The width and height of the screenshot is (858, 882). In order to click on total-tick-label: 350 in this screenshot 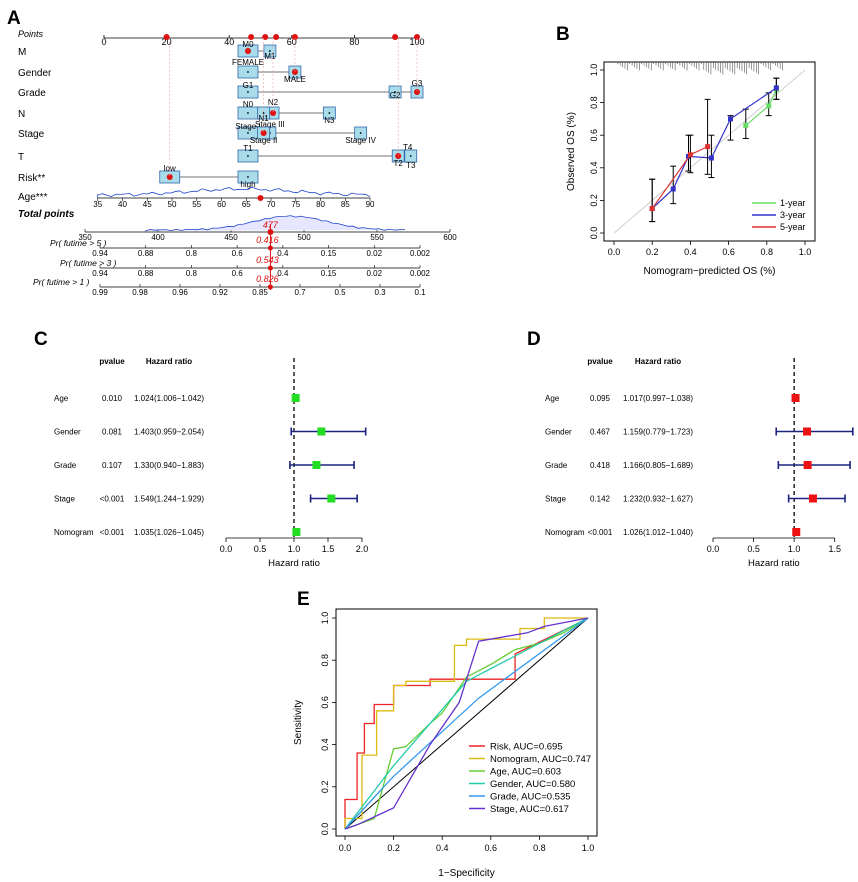, I will do `click(85, 237)`.